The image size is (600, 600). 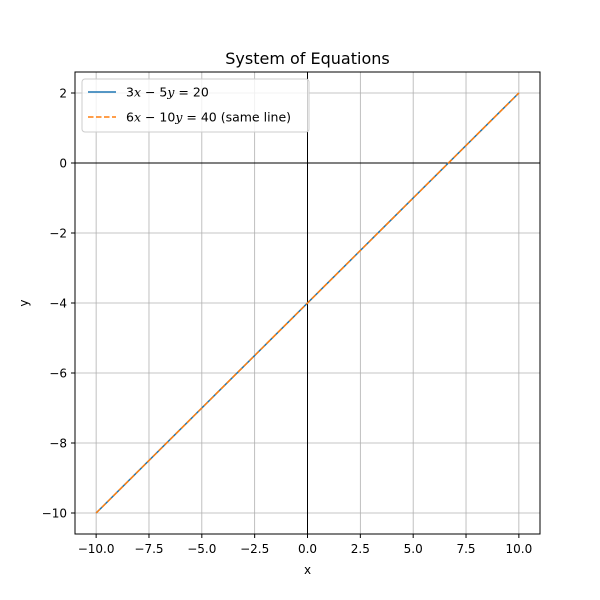 What do you see at coordinates (154, 92) in the screenshot?
I see `legend-label-series-1-minus: − 5` at bounding box center [154, 92].